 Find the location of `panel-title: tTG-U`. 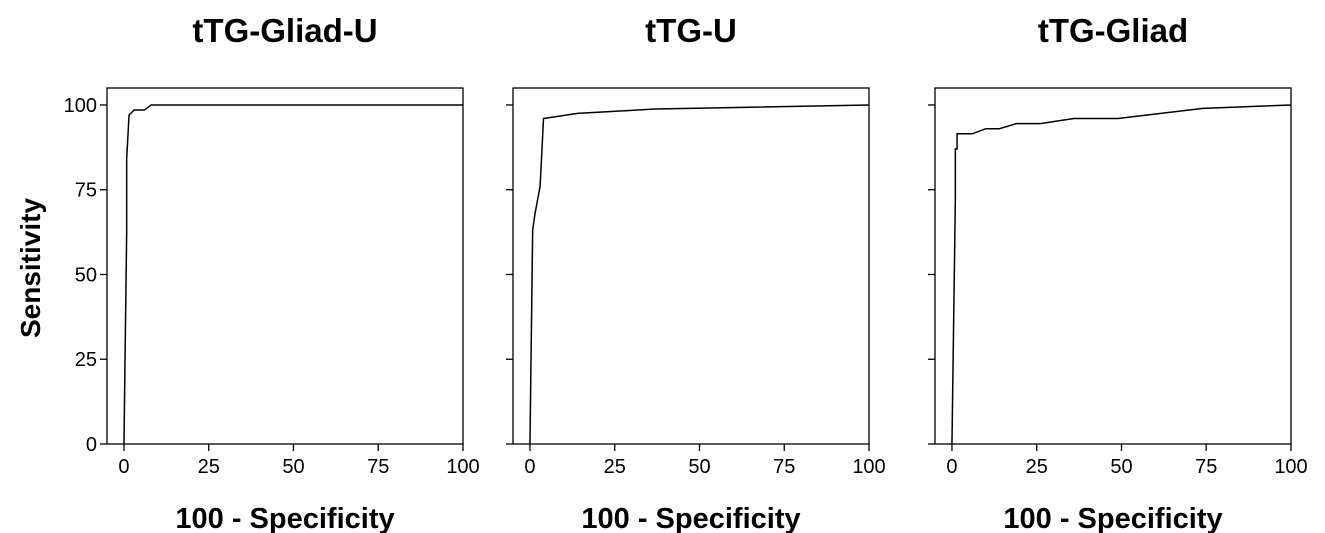

panel-title: tTG-U is located at coordinates (691, 30).